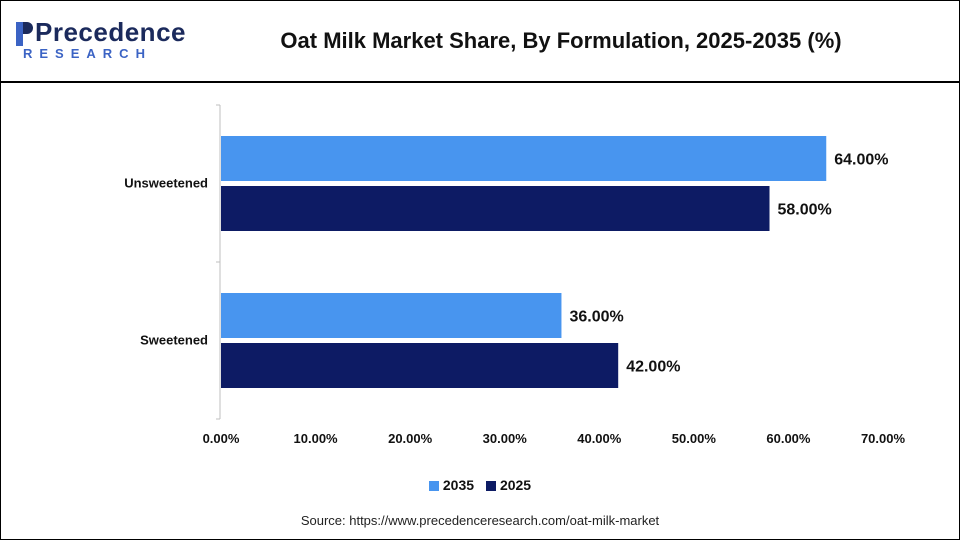 This screenshot has height=540, width=960. Describe the element at coordinates (24, 34) in the screenshot. I see `logo-mark-icon` at that location.